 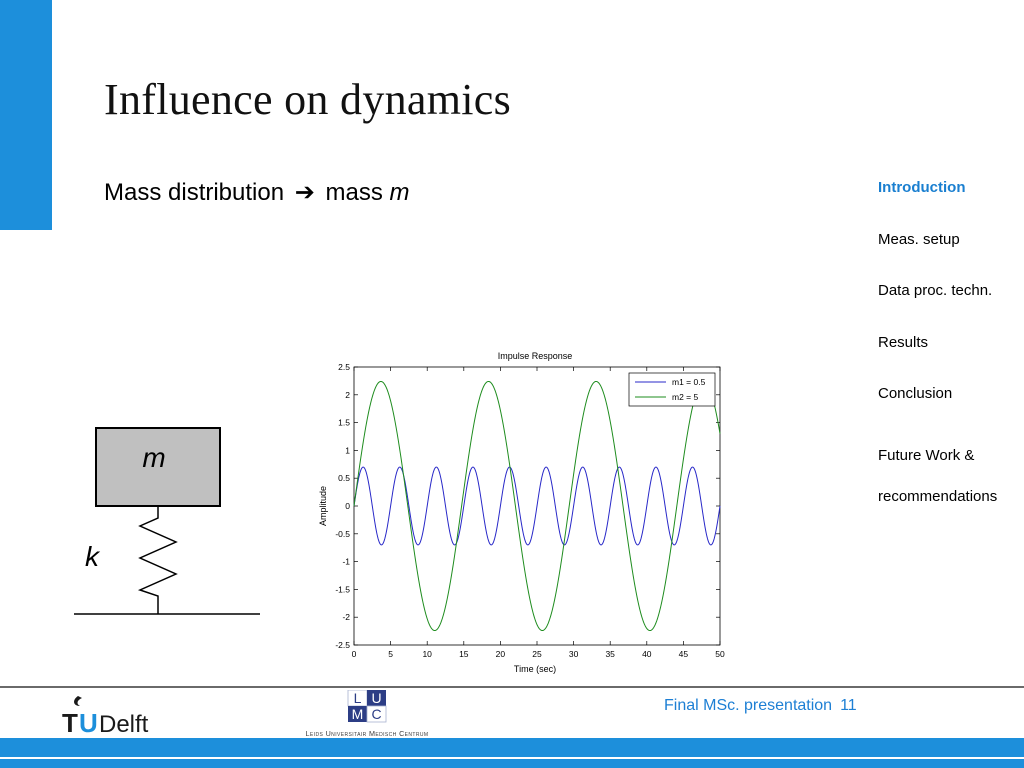 What do you see at coordinates (685, 397) in the screenshot?
I see `legend-label-m2: m2 = 5` at bounding box center [685, 397].